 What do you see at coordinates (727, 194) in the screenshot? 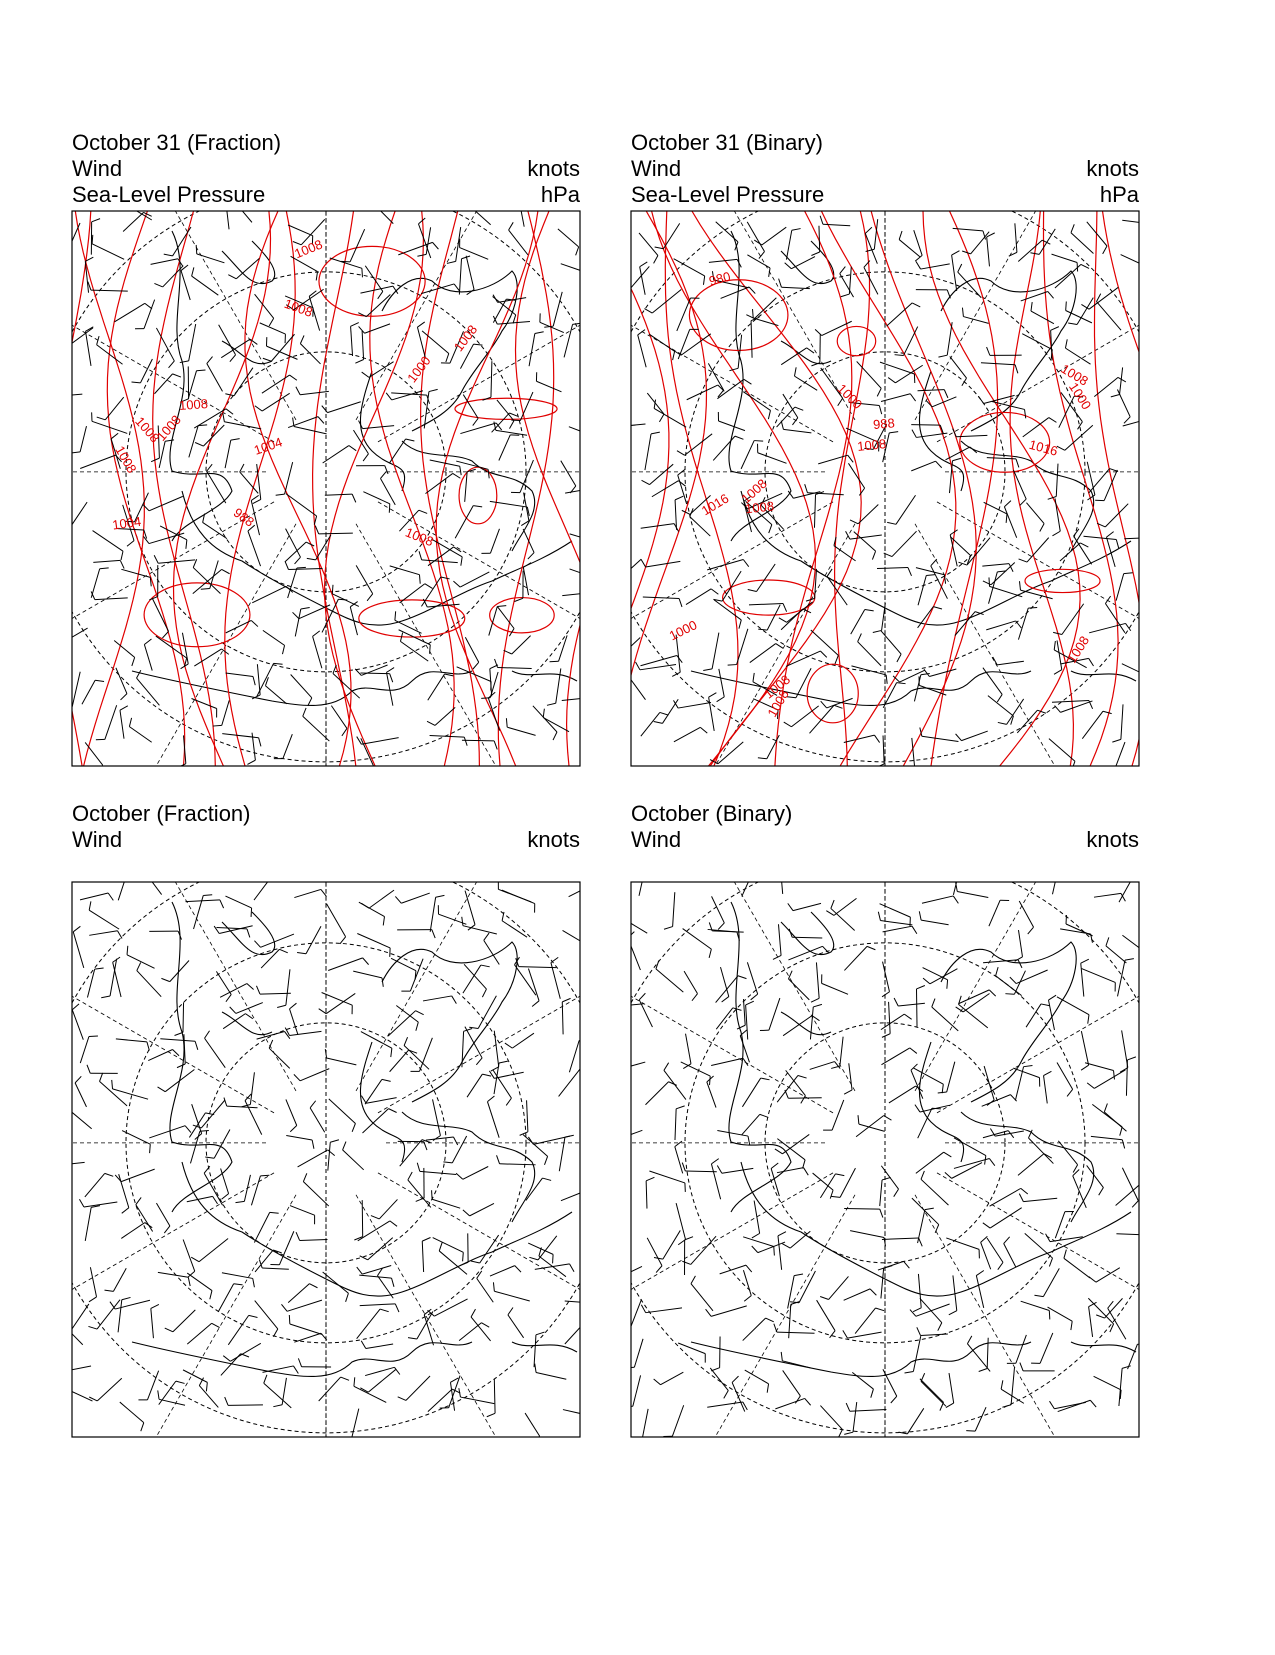
I see `field-name: Sea-Level Pressure` at bounding box center [727, 194].